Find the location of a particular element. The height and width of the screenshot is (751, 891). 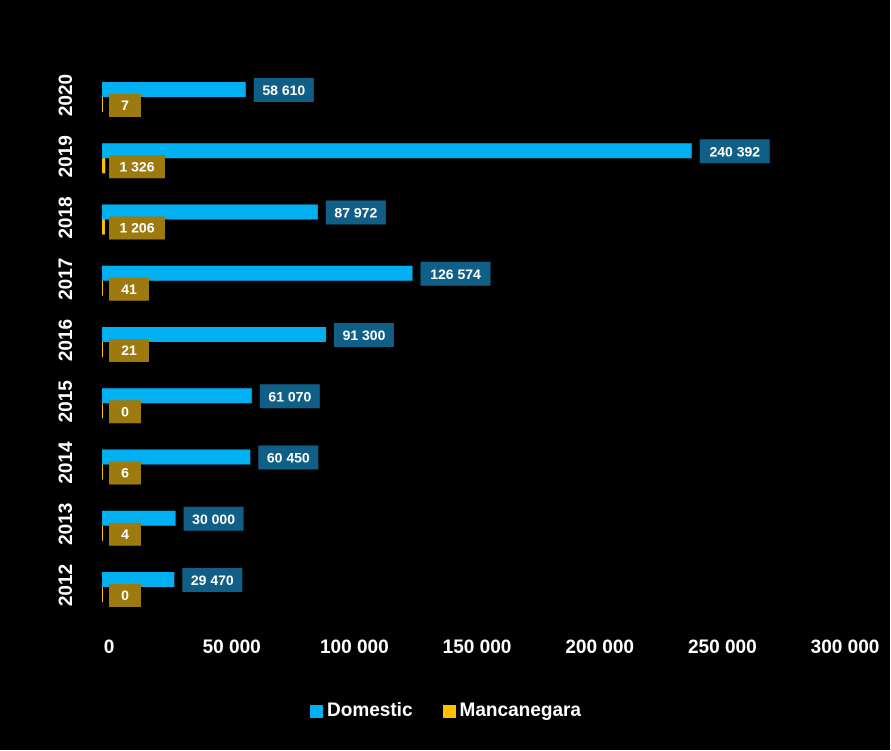

data-label-domestic-2013: 30 000 is located at coordinates (213, 519).